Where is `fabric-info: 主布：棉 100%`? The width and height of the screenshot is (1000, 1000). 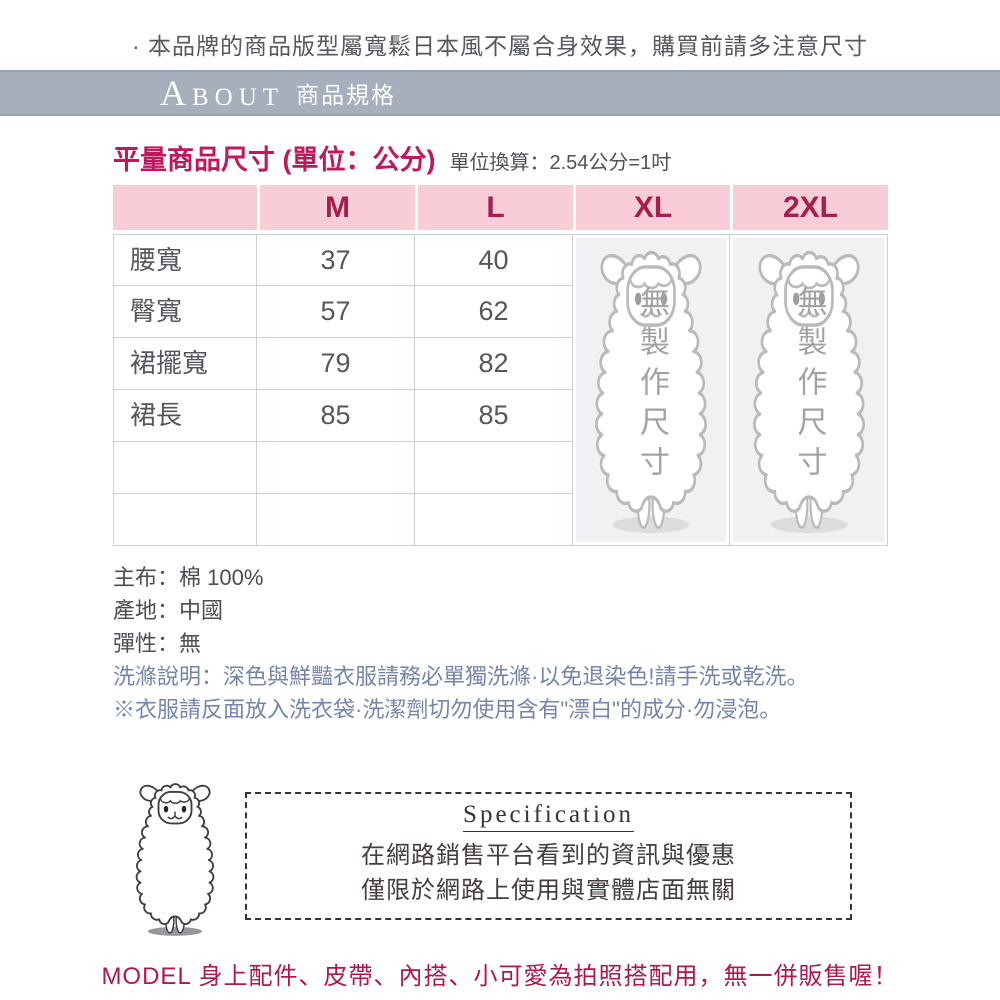 fabric-info: 主布：棉 100% is located at coordinates (188, 577).